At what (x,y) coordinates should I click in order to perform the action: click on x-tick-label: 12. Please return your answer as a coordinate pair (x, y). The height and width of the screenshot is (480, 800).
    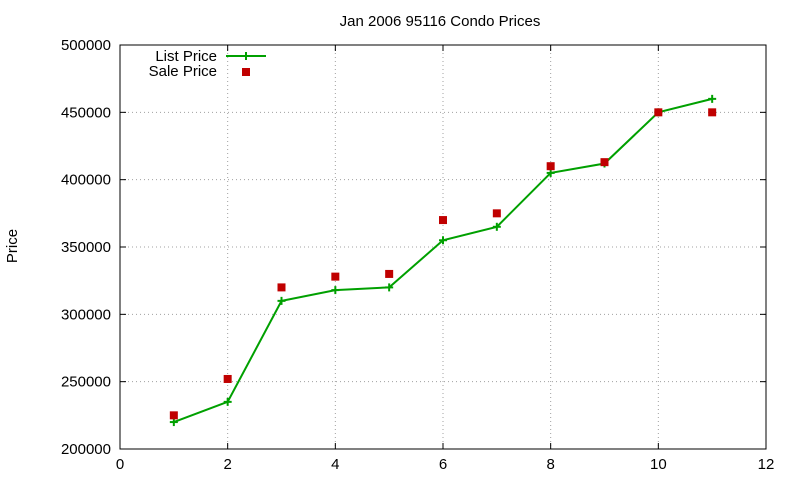
    Looking at the image, I should click on (766, 464).